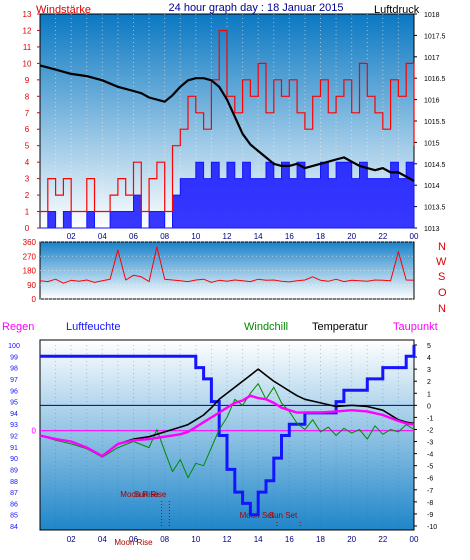  I want to click on pressure-axis-tick: 1013.5, so click(435, 208).